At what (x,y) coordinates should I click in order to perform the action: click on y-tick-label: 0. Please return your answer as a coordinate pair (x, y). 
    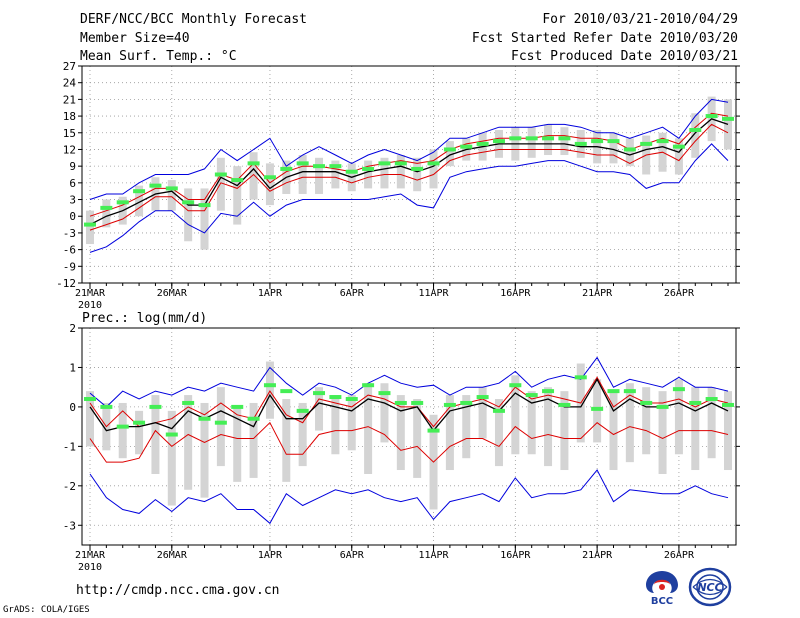
    Looking at the image, I should click on (72, 216).